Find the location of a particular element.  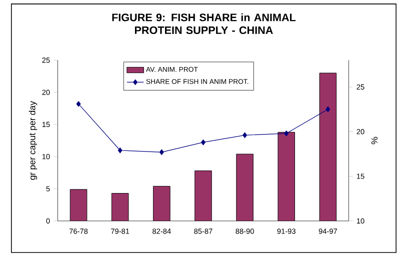

y-axis-title: gr per caput per day is located at coordinates (33, 140).